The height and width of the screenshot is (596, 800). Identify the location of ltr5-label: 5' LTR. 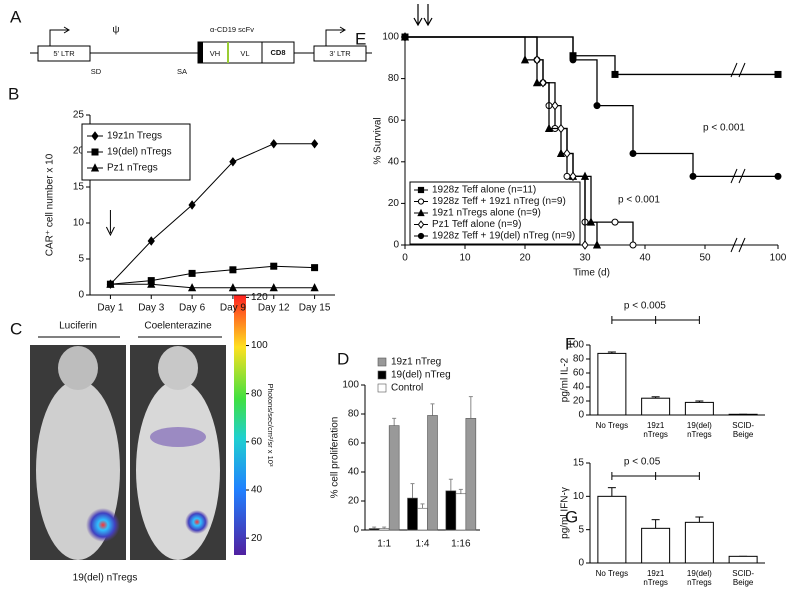
(64, 53).